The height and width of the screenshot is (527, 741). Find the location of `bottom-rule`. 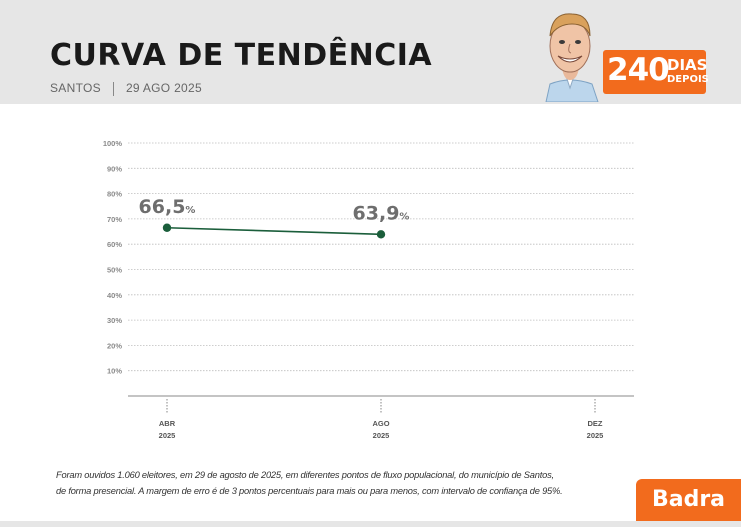

bottom-rule is located at coordinates (370, 524).